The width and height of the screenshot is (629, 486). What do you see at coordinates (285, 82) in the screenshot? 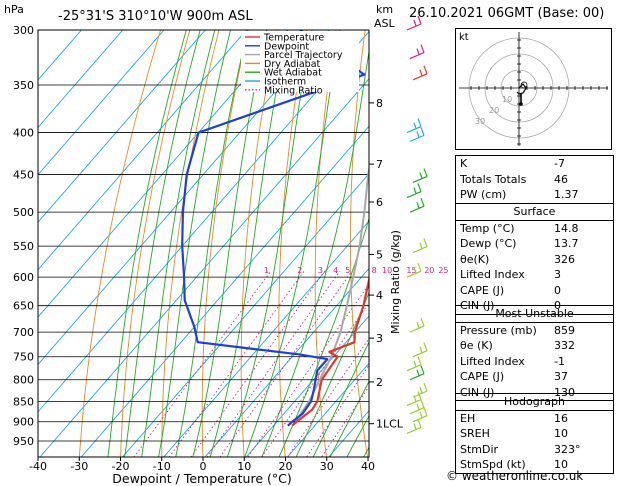
I see `legend-entry: Isotherm` at bounding box center [285, 82].